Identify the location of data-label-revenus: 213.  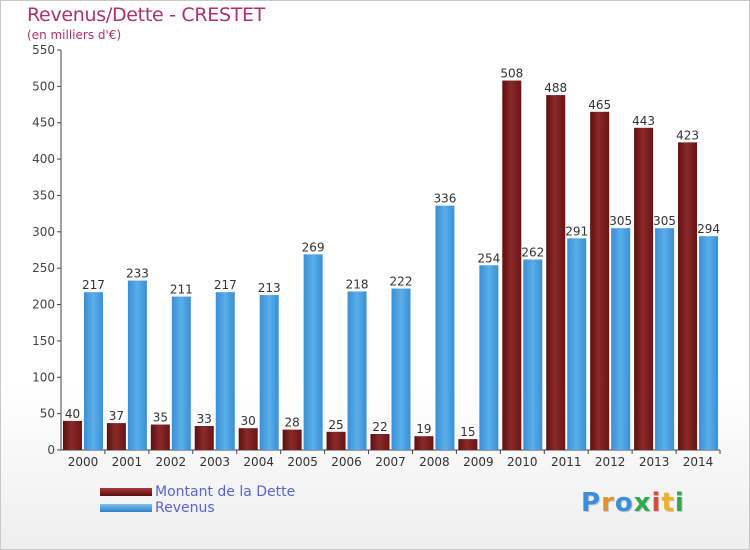
(269, 288).